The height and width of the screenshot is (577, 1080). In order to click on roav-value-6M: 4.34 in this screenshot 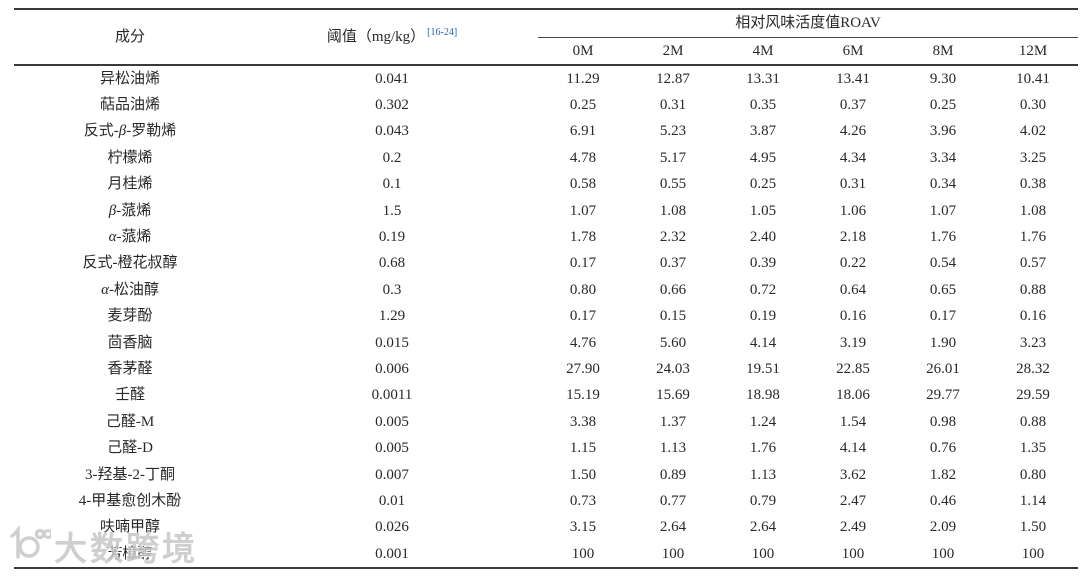, I will do `click(853, 157)`.